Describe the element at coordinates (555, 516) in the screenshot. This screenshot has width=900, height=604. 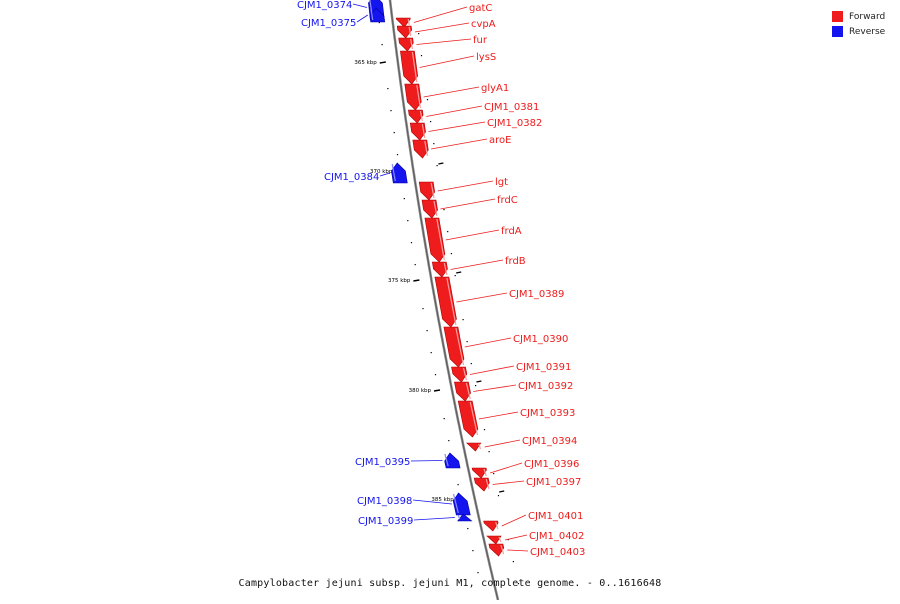
I see `gene-label-cjm1-0401: CJM1_0401` at that location.